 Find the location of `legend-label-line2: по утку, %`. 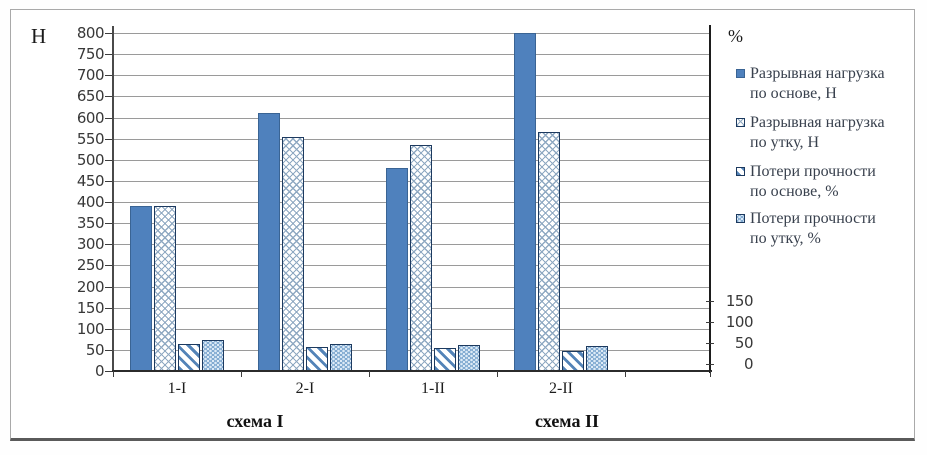

legend-label-line2: по утку, % is located at coordinates (785, 238).